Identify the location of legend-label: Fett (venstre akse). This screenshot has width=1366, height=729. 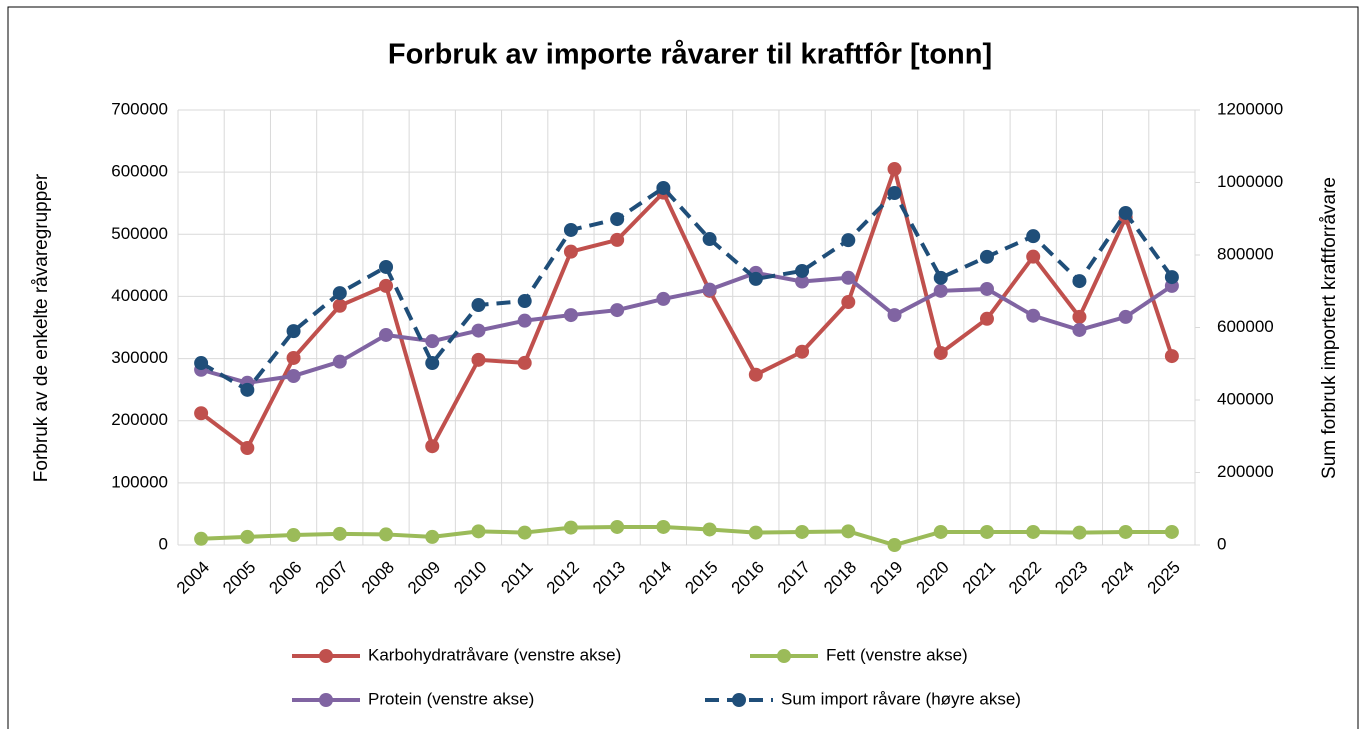
(897, 654).